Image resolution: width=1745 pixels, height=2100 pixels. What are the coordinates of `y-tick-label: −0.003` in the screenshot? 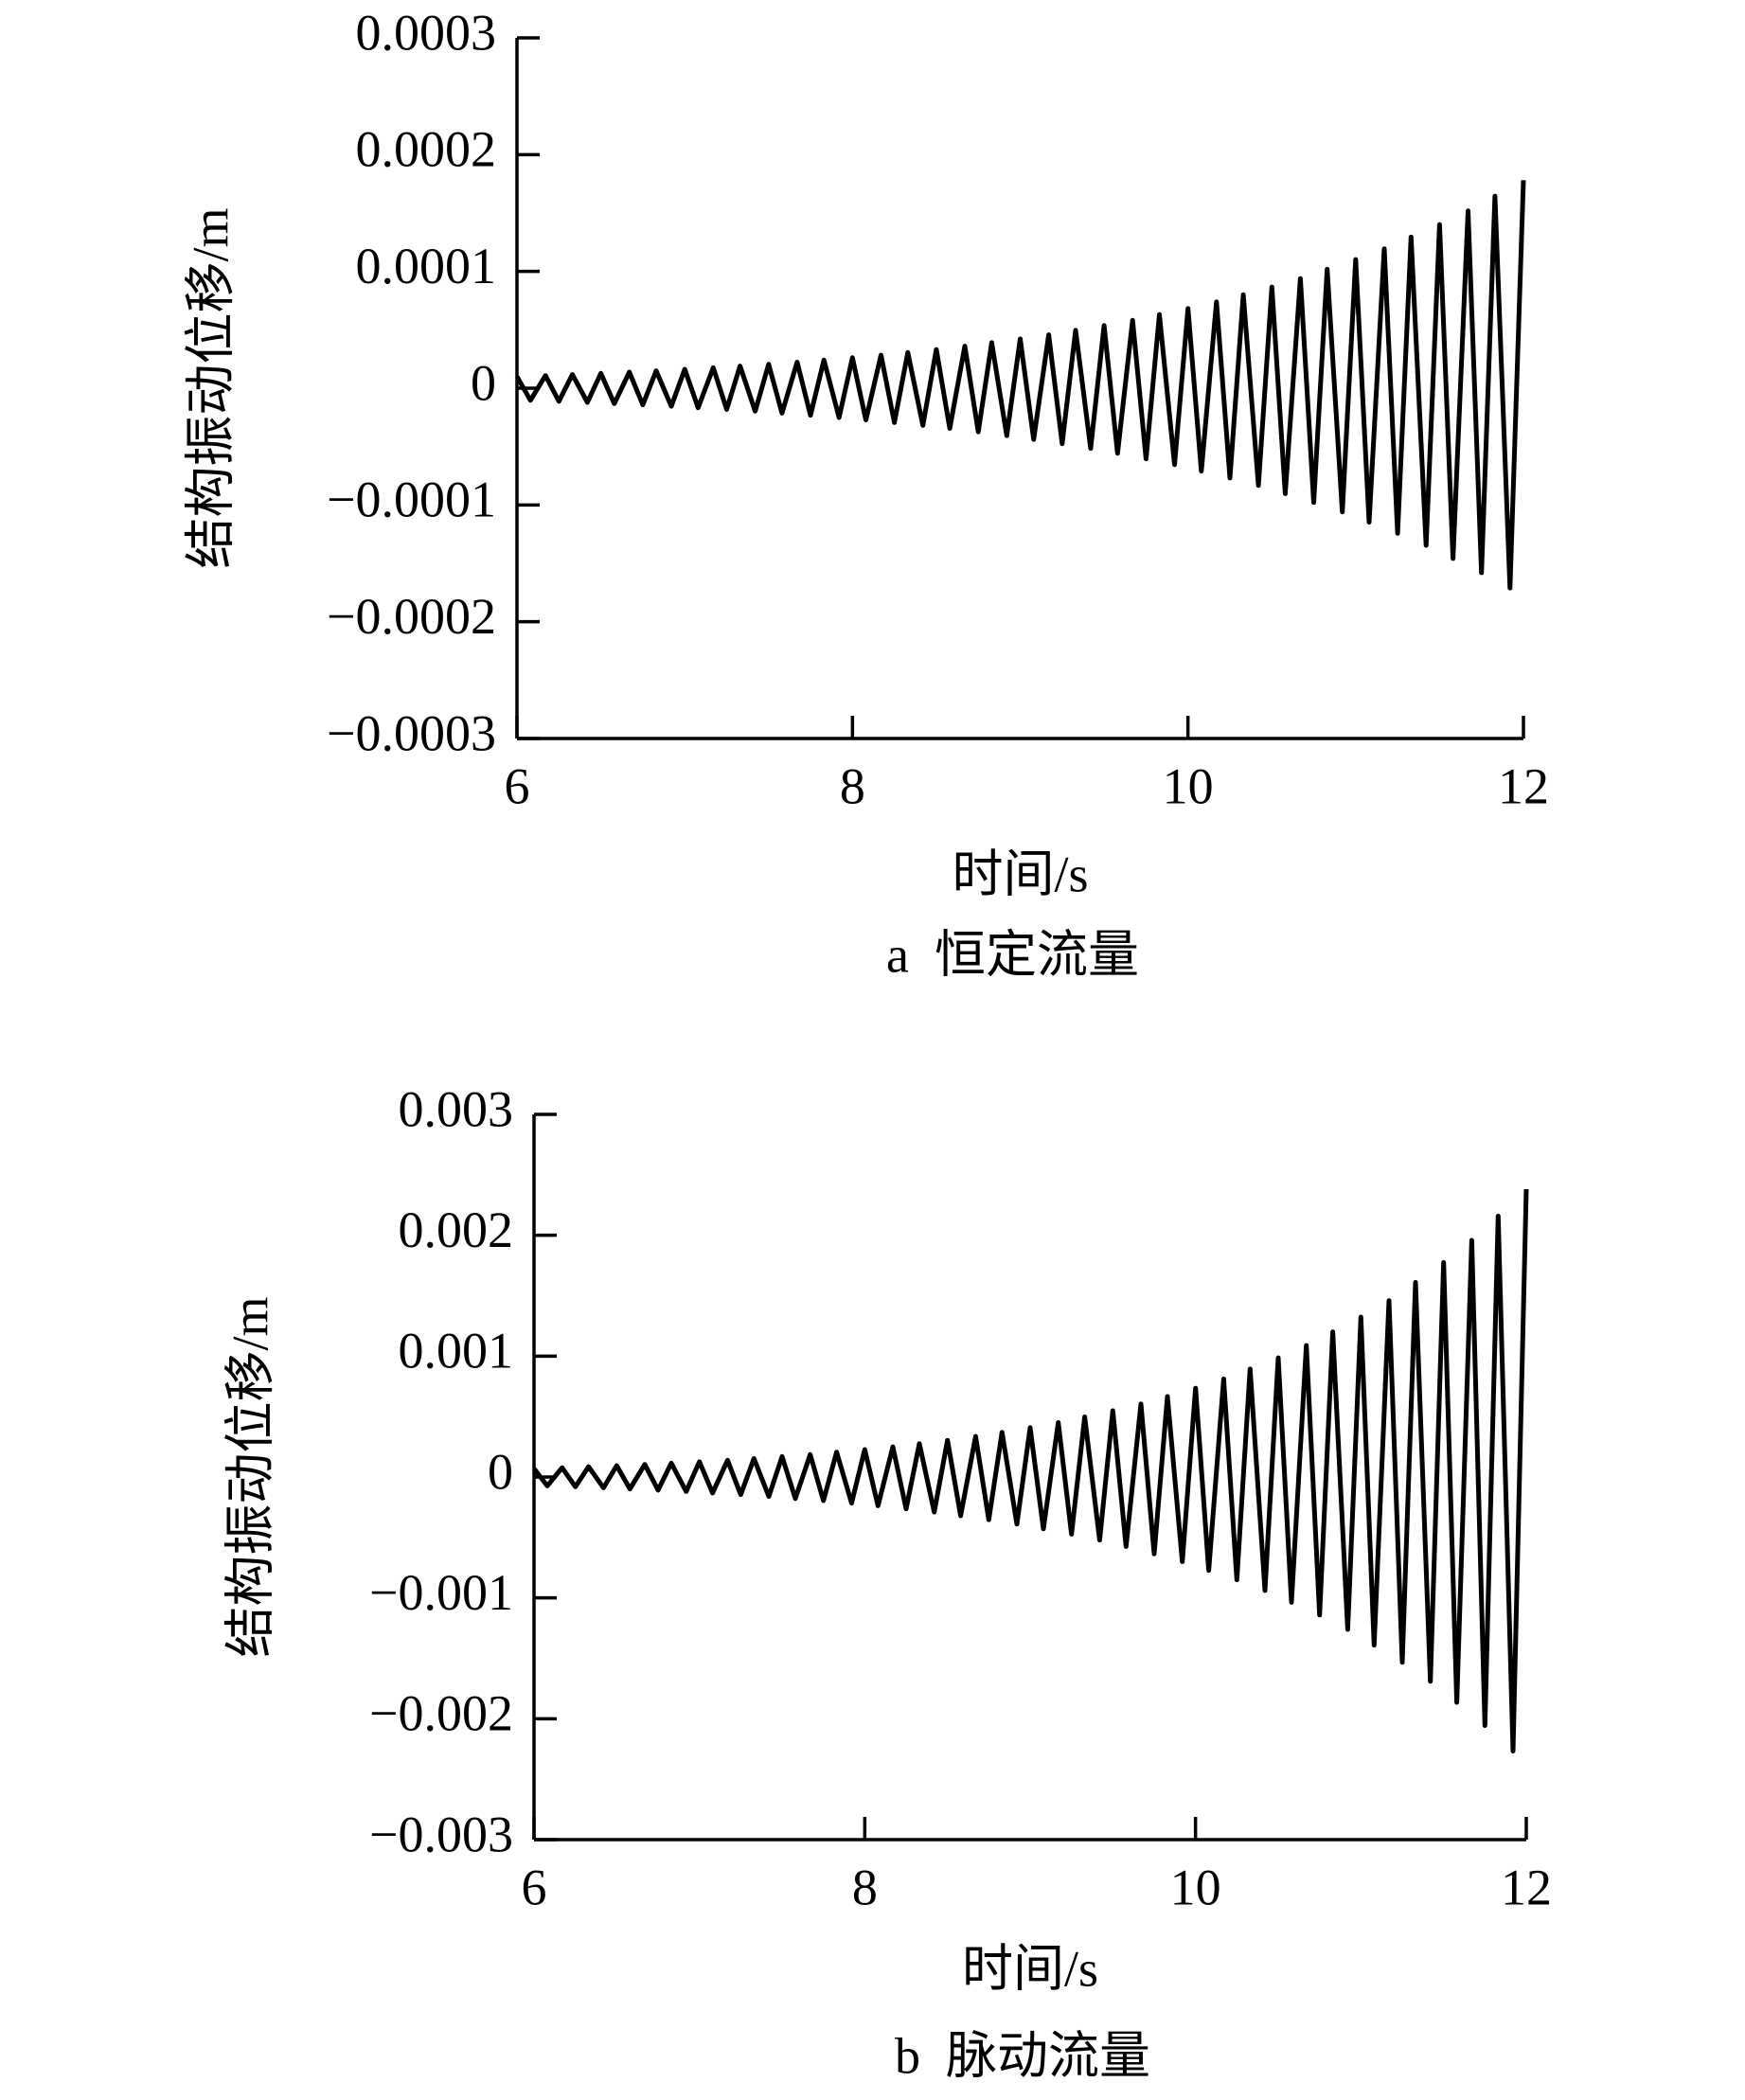 It's located at (441, 1834).